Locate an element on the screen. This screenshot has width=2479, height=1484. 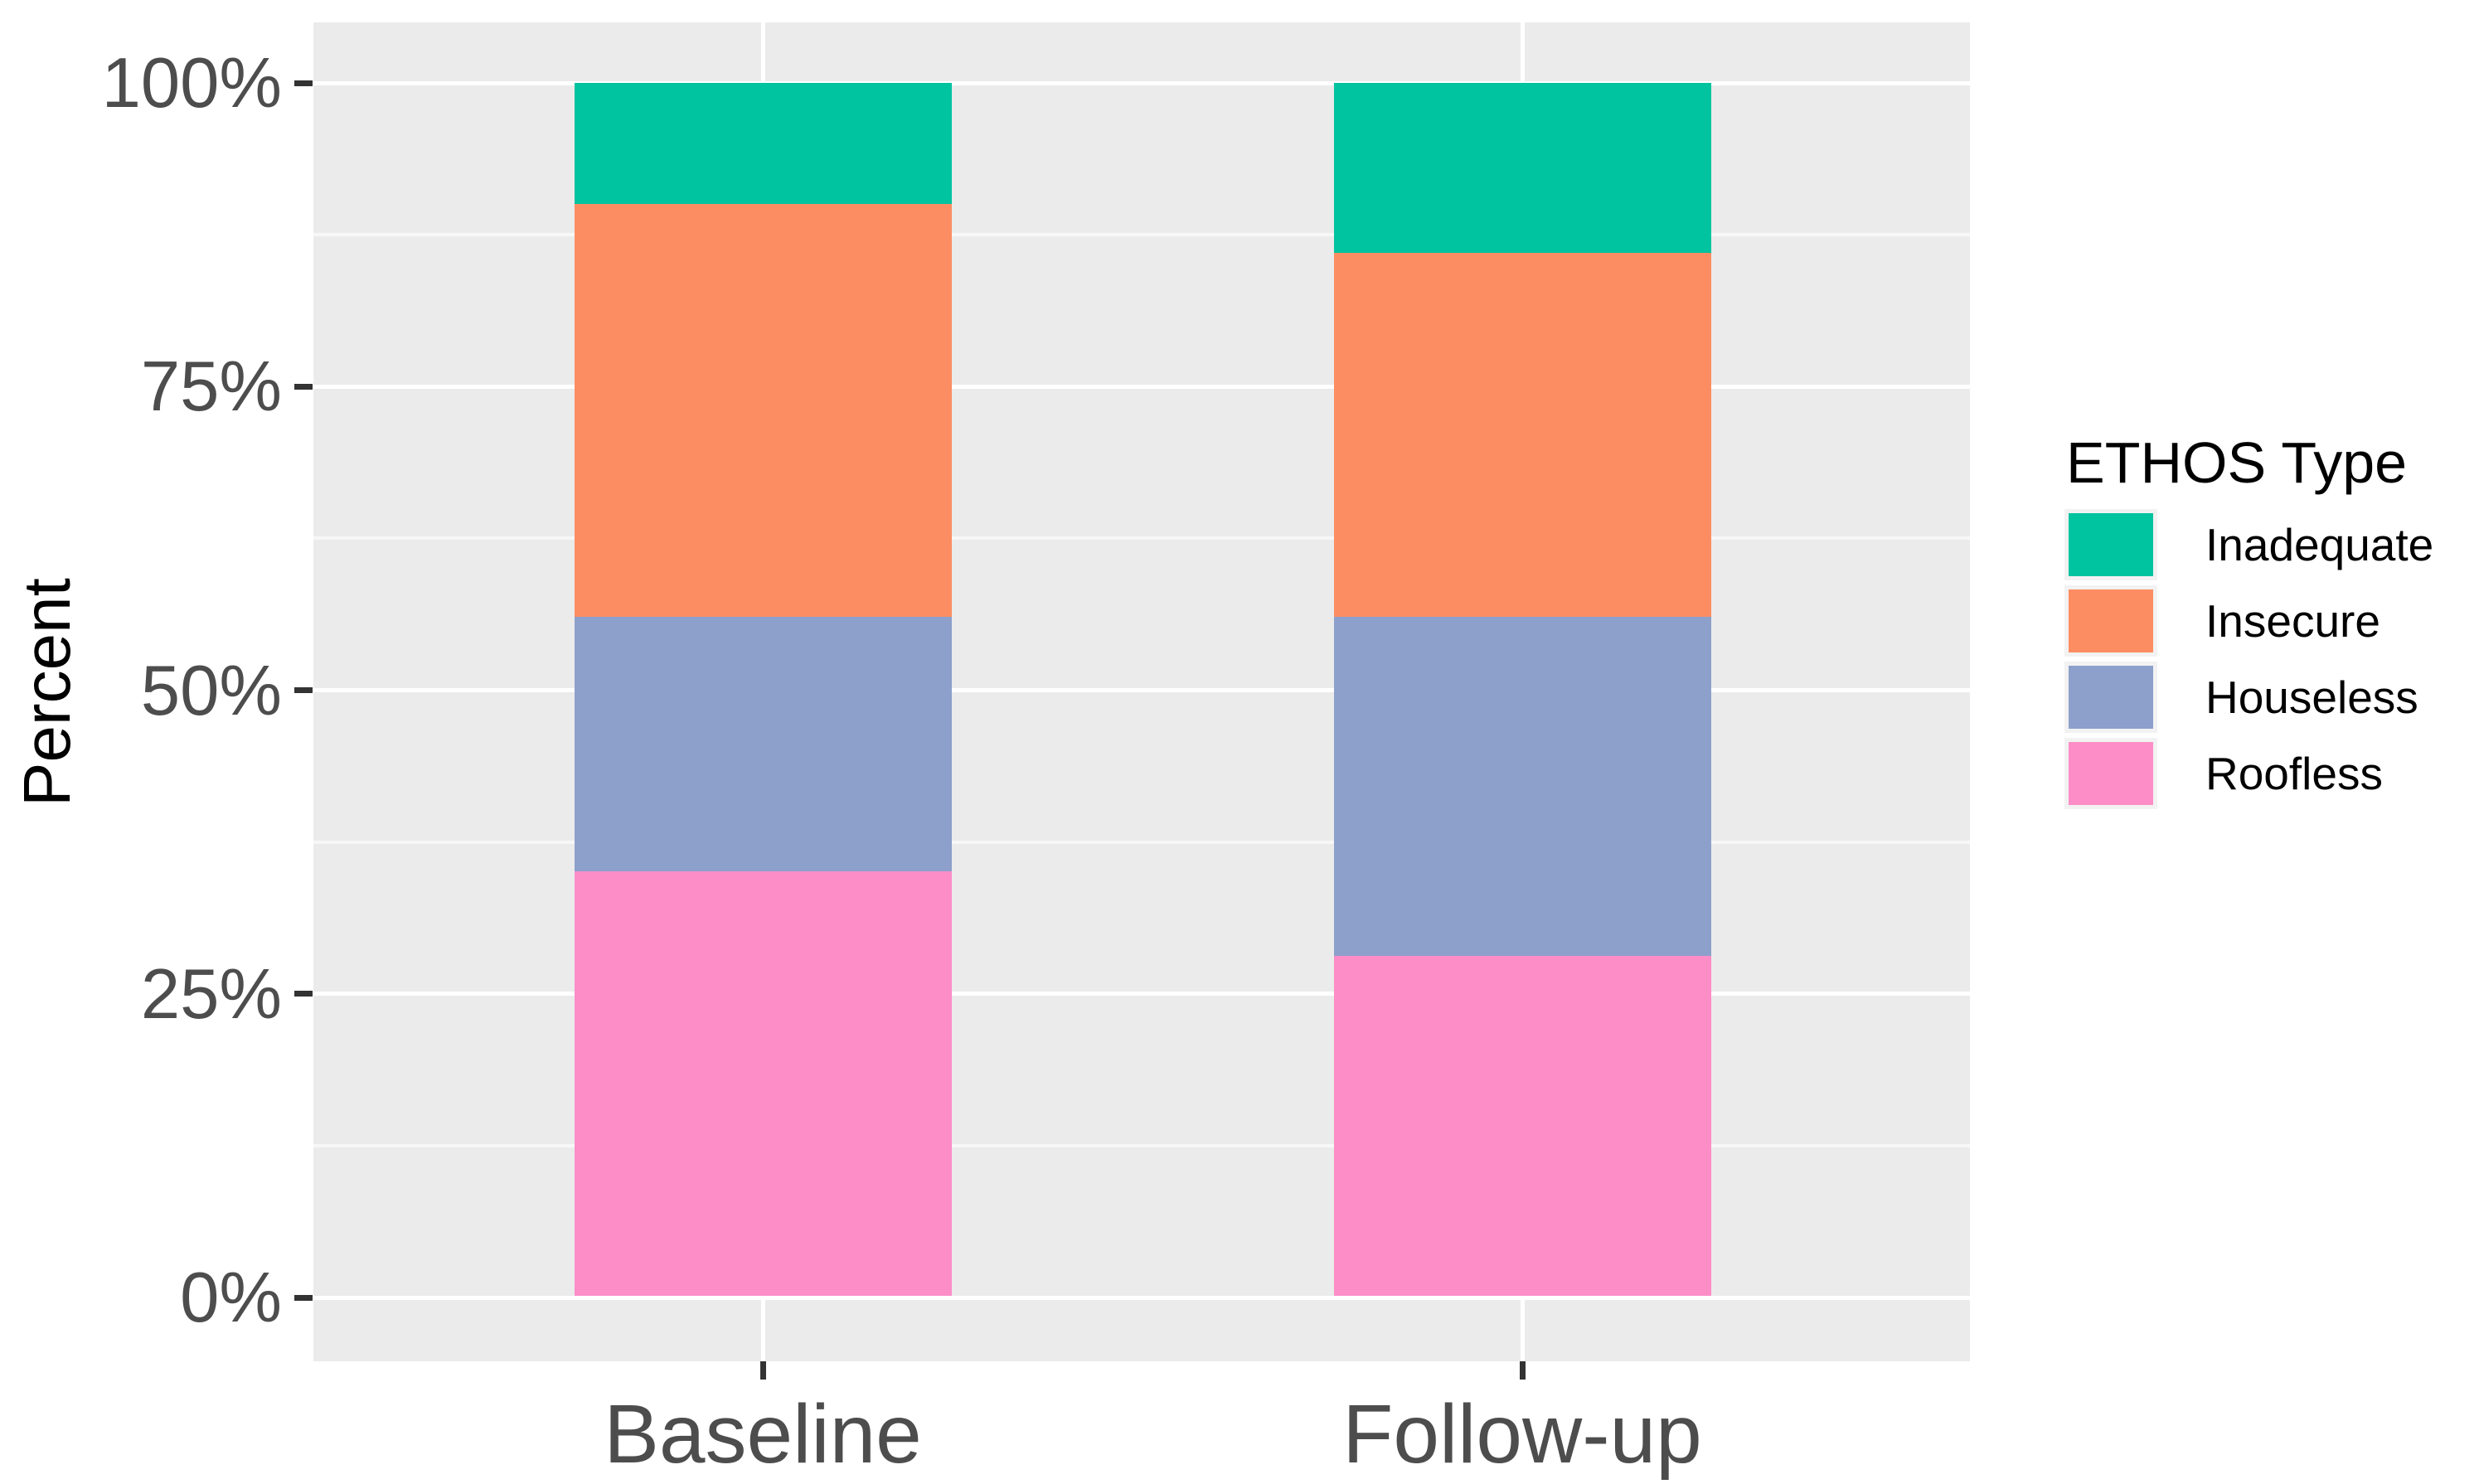
legend-swatch-inadequate is located at coordinates (2111, 544).